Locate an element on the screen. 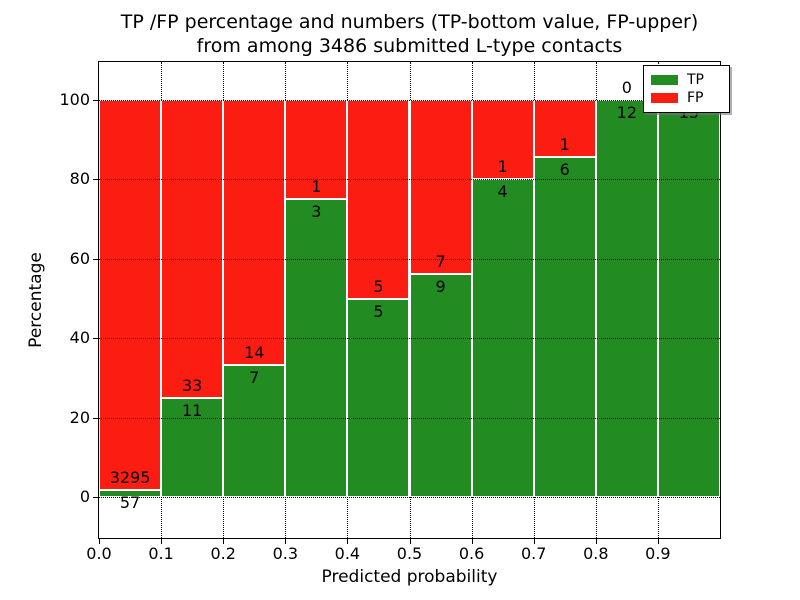  y-tick-label: 20 is located at coordinates (79, 417).